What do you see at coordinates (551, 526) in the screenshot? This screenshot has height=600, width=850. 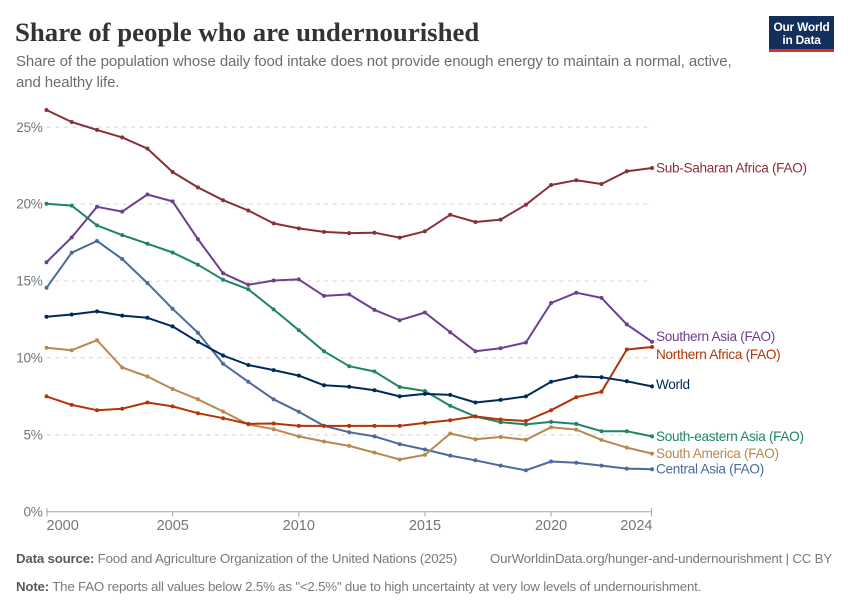 I see `svg-text: 2020` at bounding box center [551, 526].